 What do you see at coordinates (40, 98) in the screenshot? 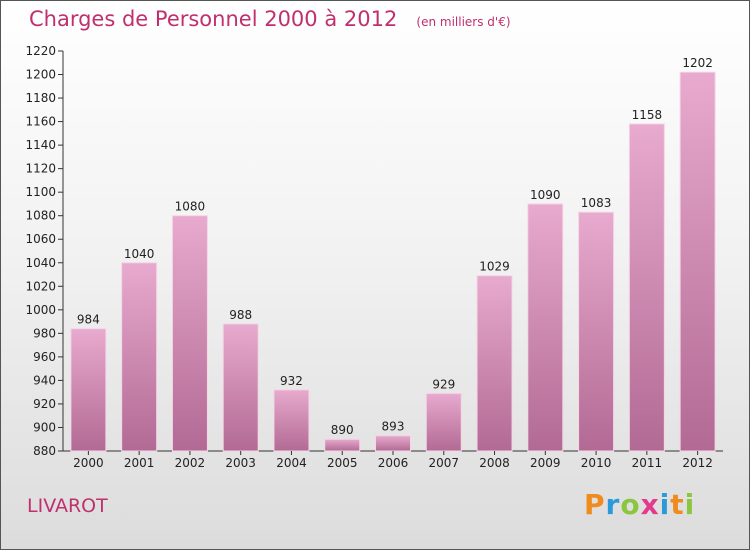
I see `y-tick-label: 1180` at bounding box center [40, 98].